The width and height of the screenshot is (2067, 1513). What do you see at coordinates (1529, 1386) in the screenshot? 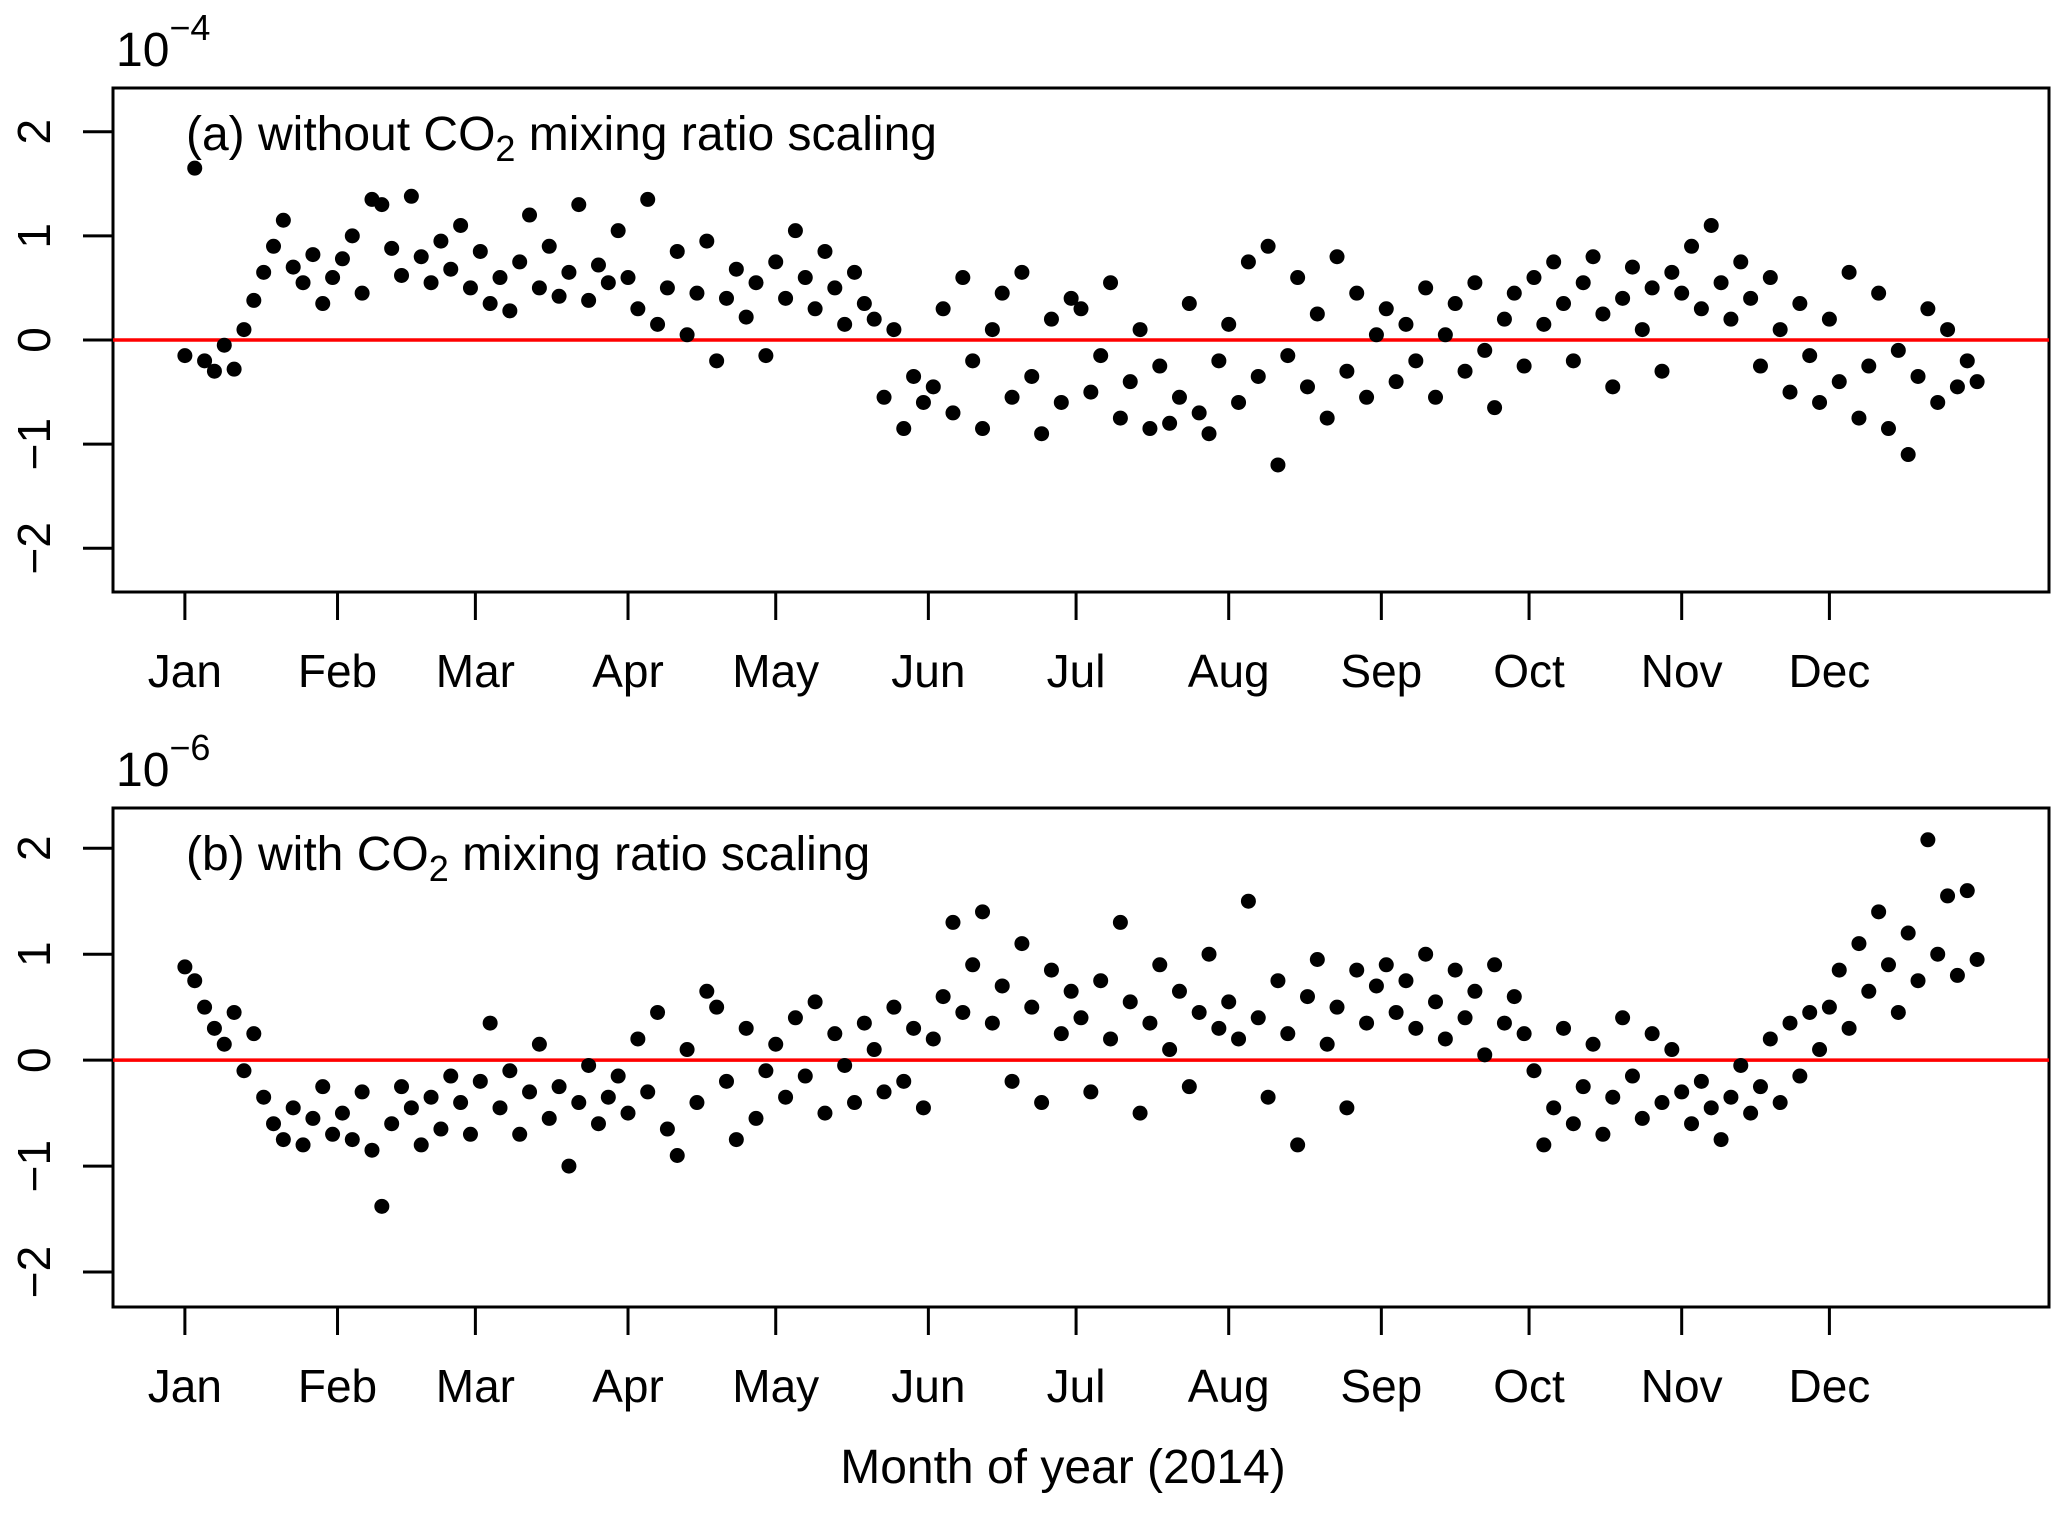
I see `x-tick-label: Oct` at bounding box center [1529, 1386].